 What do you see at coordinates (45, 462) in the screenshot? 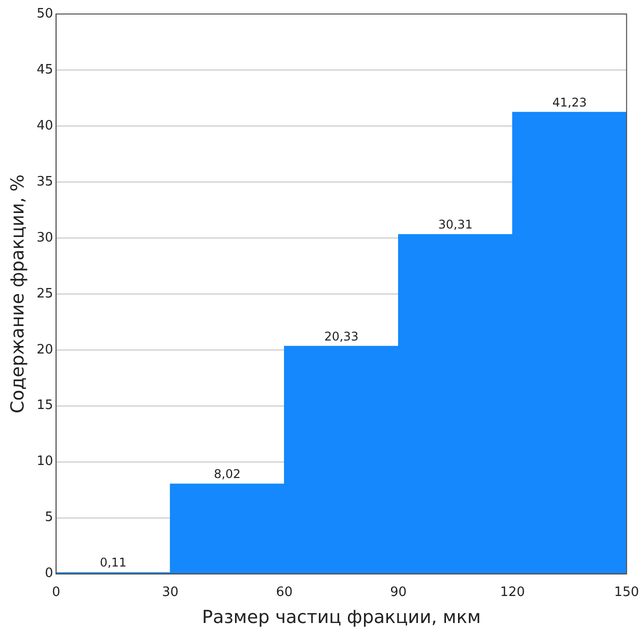
I see `y-tick-label: 10` at bounding box center [45, 462].